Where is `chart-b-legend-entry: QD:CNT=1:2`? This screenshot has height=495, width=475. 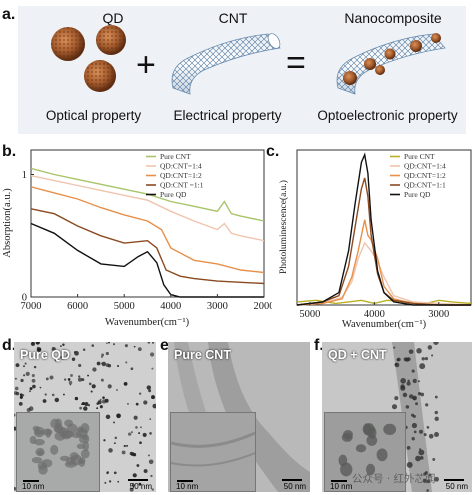 chart-b-legend-entry: QD:CNT=1:2 is located at coordinates (181, 175).